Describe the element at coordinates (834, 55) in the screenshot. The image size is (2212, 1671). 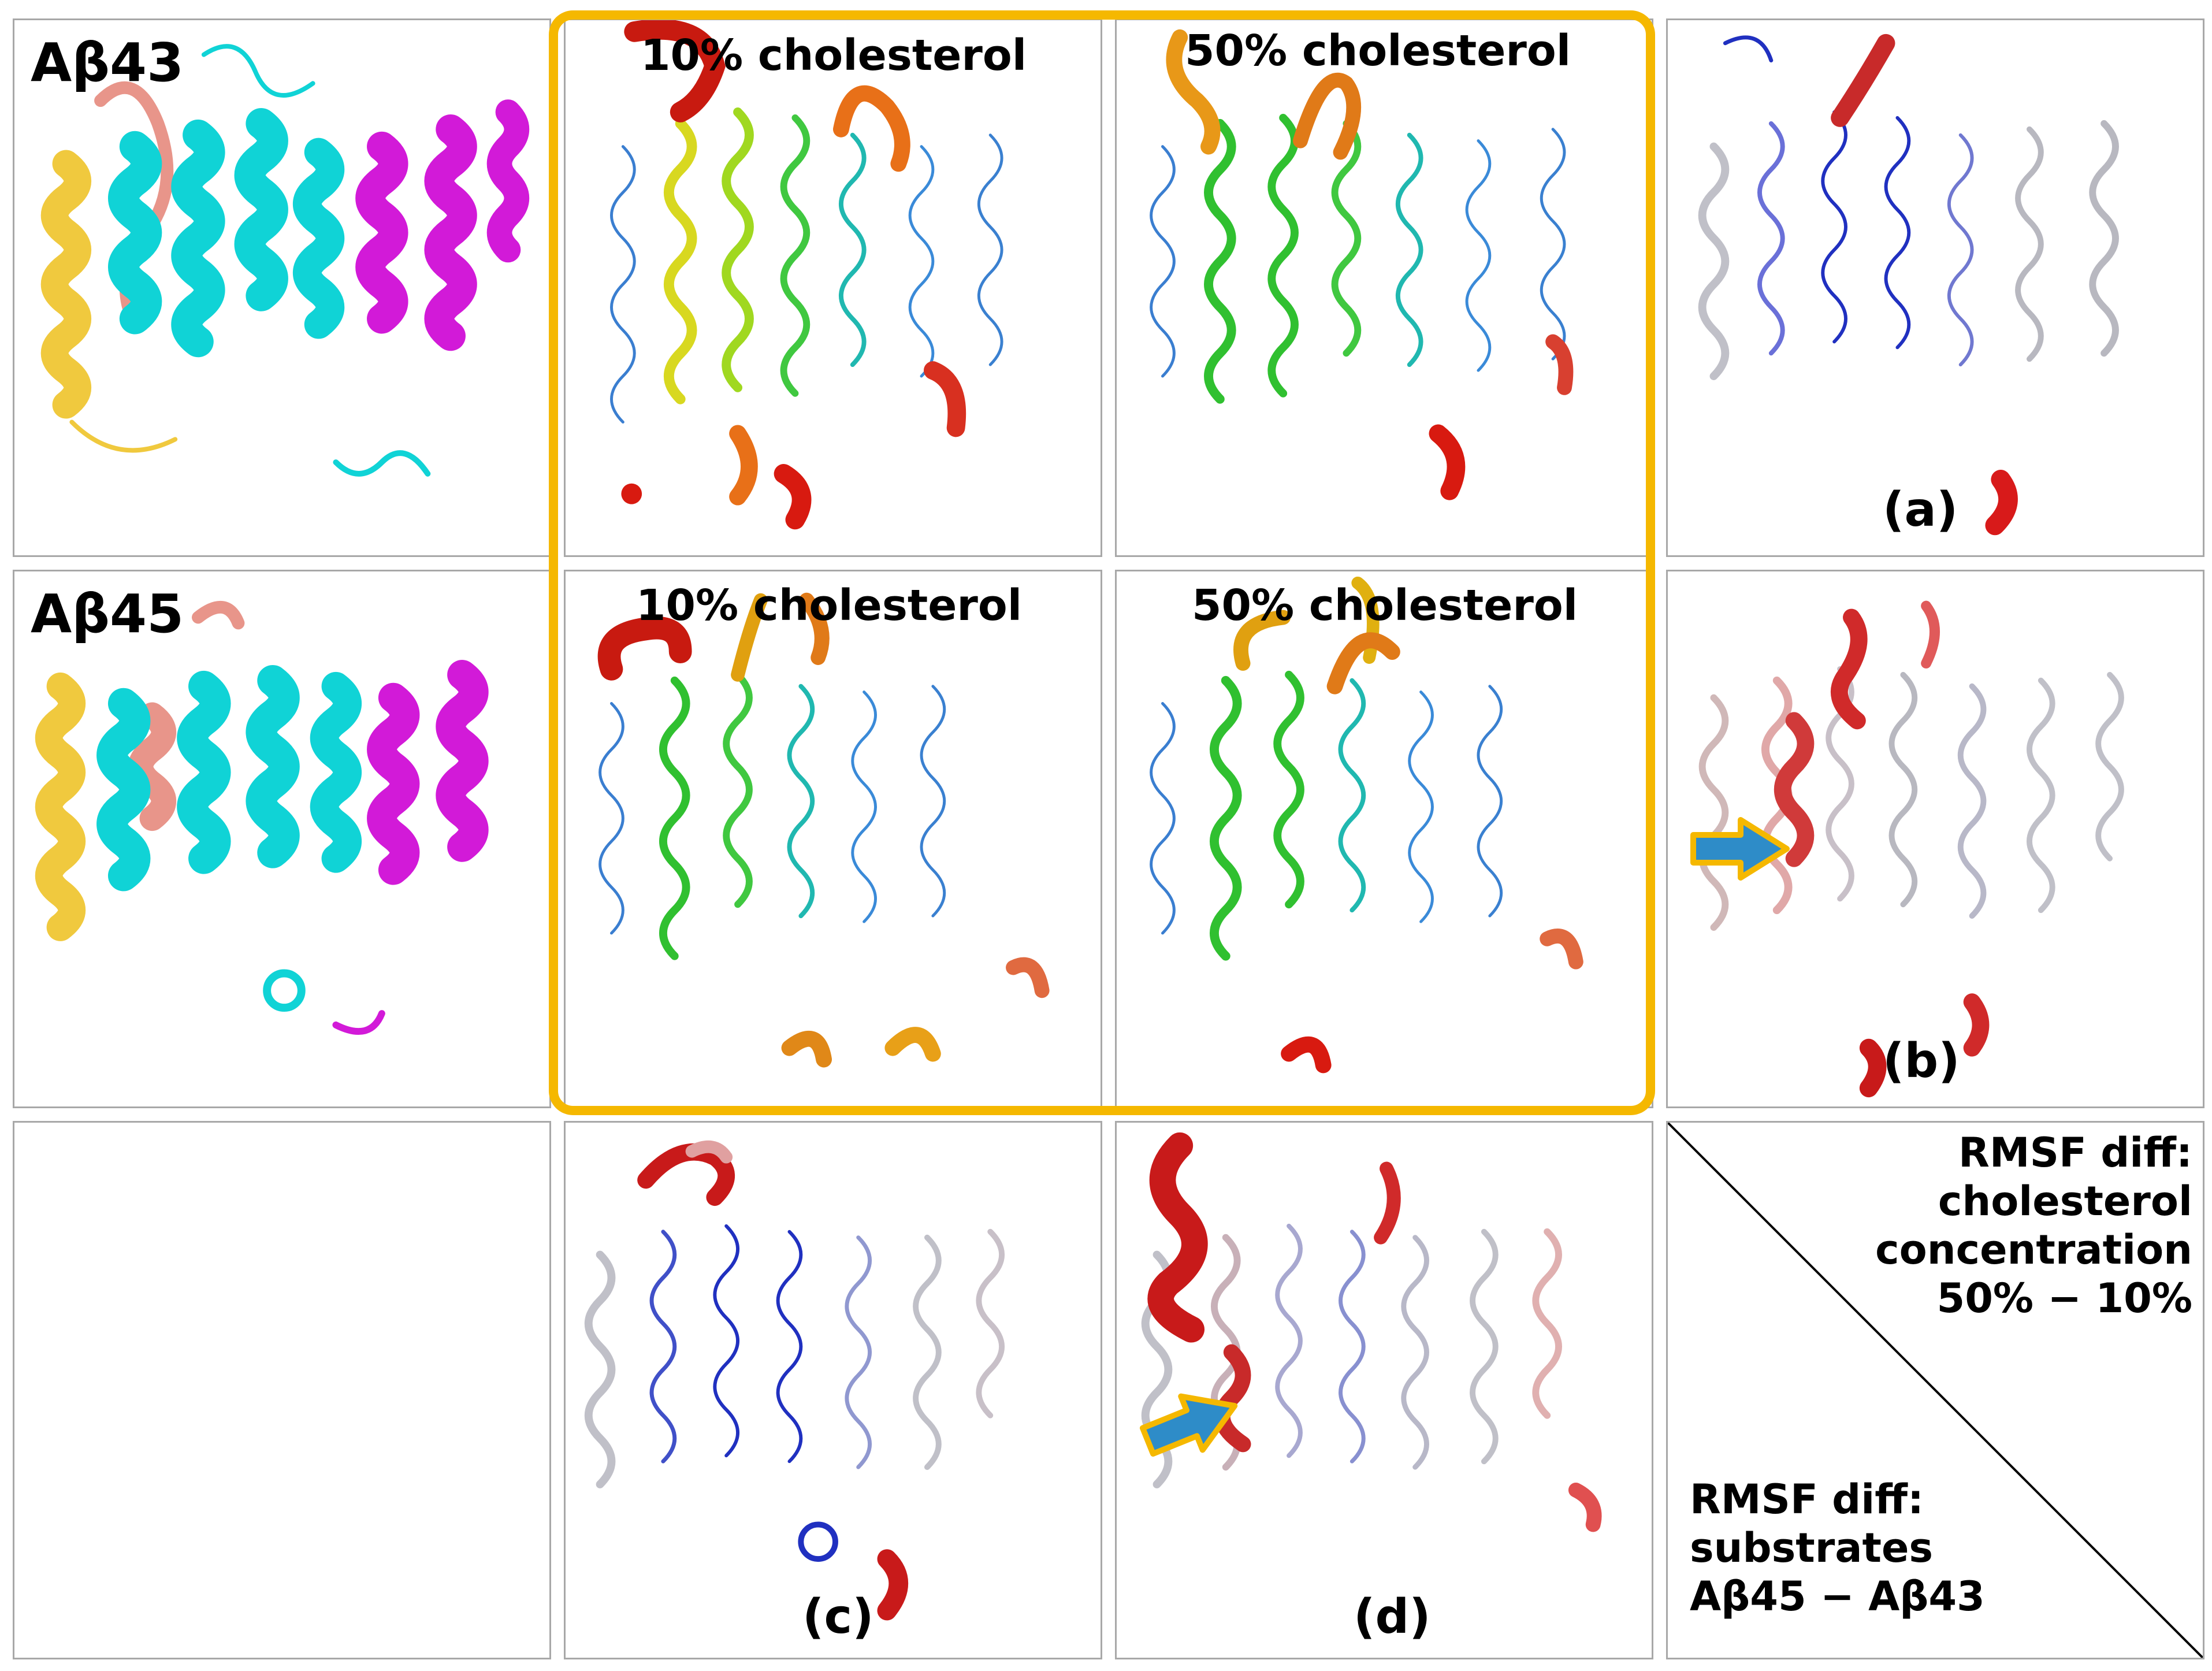
I see `title-r1c2: 10% cholesterol` at that location.